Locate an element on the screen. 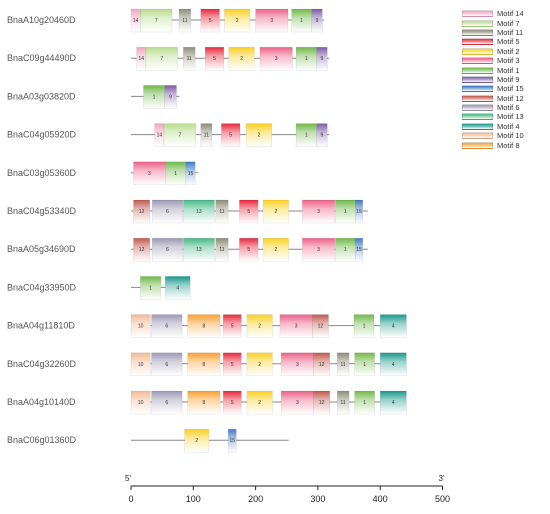  legend-item: Motif 11 is located at coordinates (505, 32).